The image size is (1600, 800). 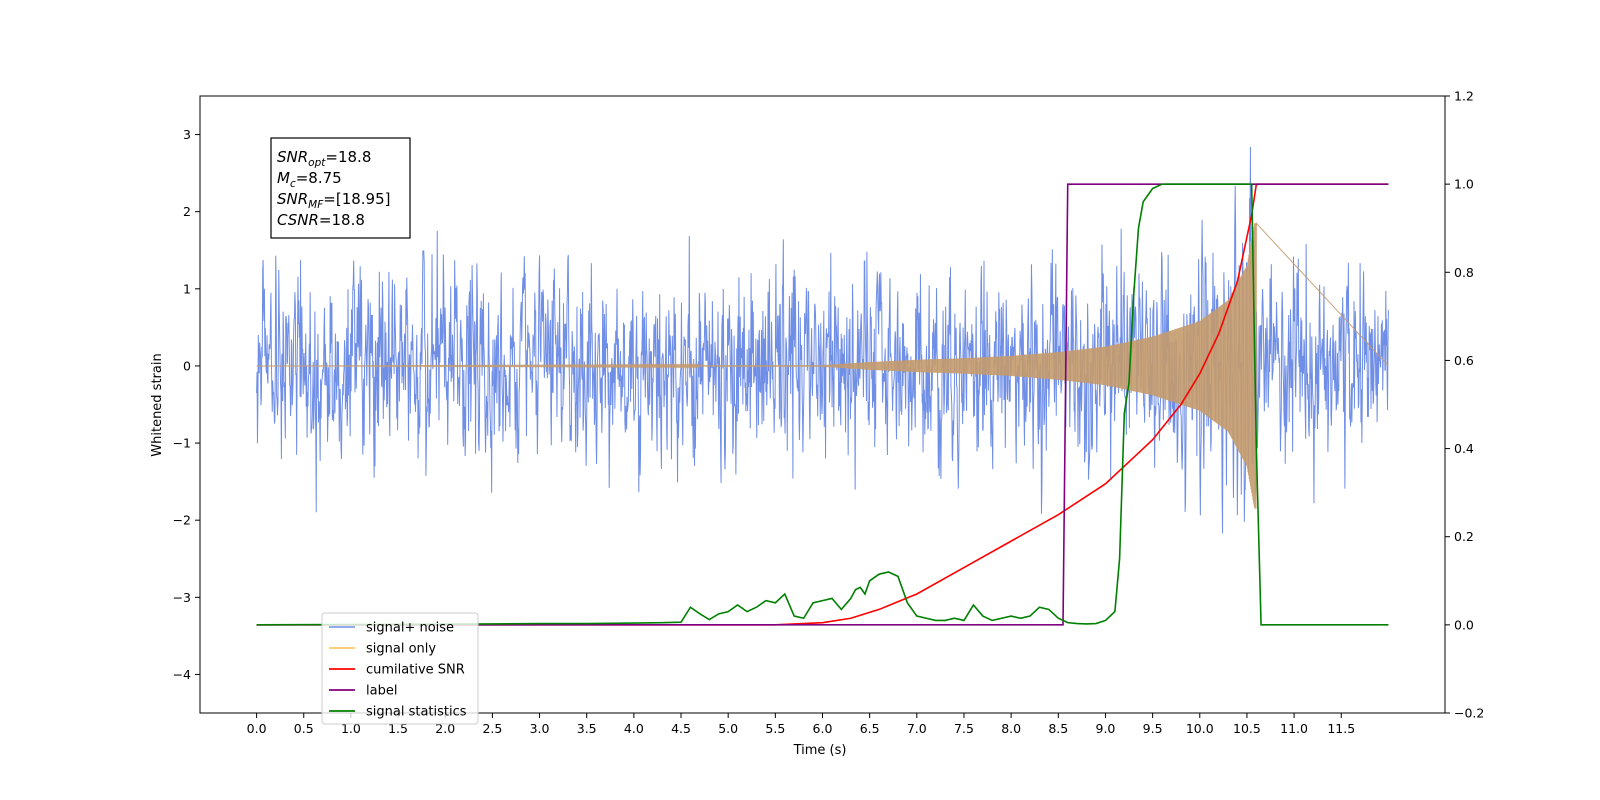 What do you see at coordinates (870, 728) in the screenshot?
I see `x-tick-label: 6.5` at bounding box center [870, 728].